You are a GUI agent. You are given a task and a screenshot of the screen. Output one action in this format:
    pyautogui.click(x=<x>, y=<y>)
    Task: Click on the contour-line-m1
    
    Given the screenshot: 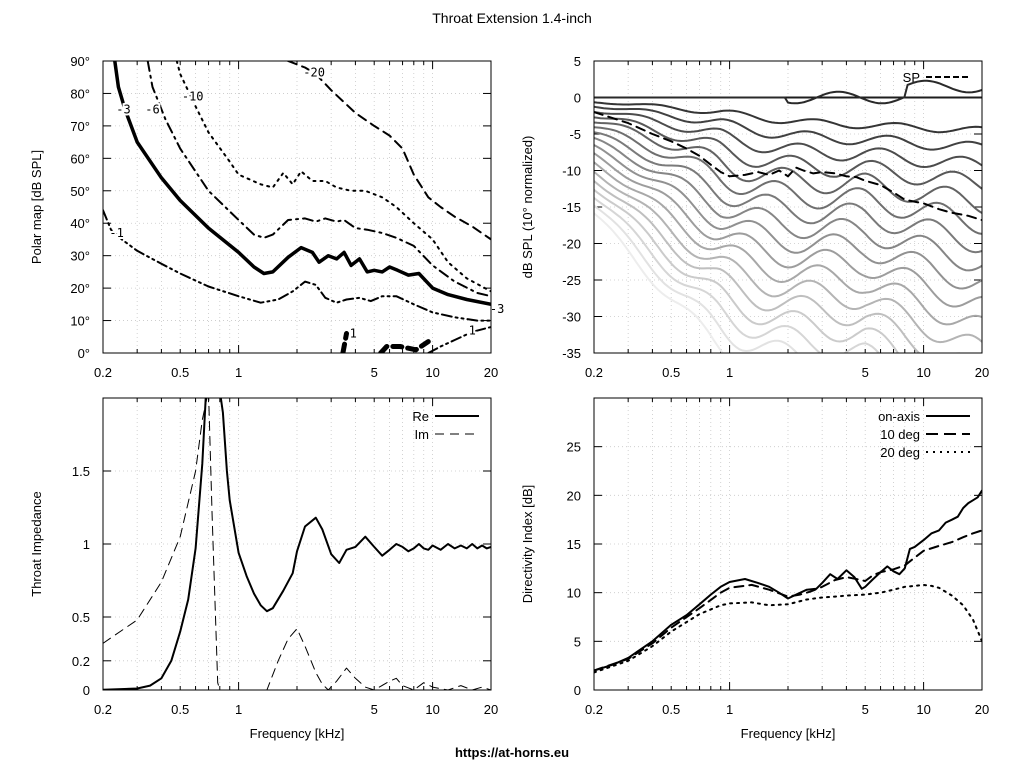 What is the action you would take?
    pyautogui.click(x=297, y=265)
    